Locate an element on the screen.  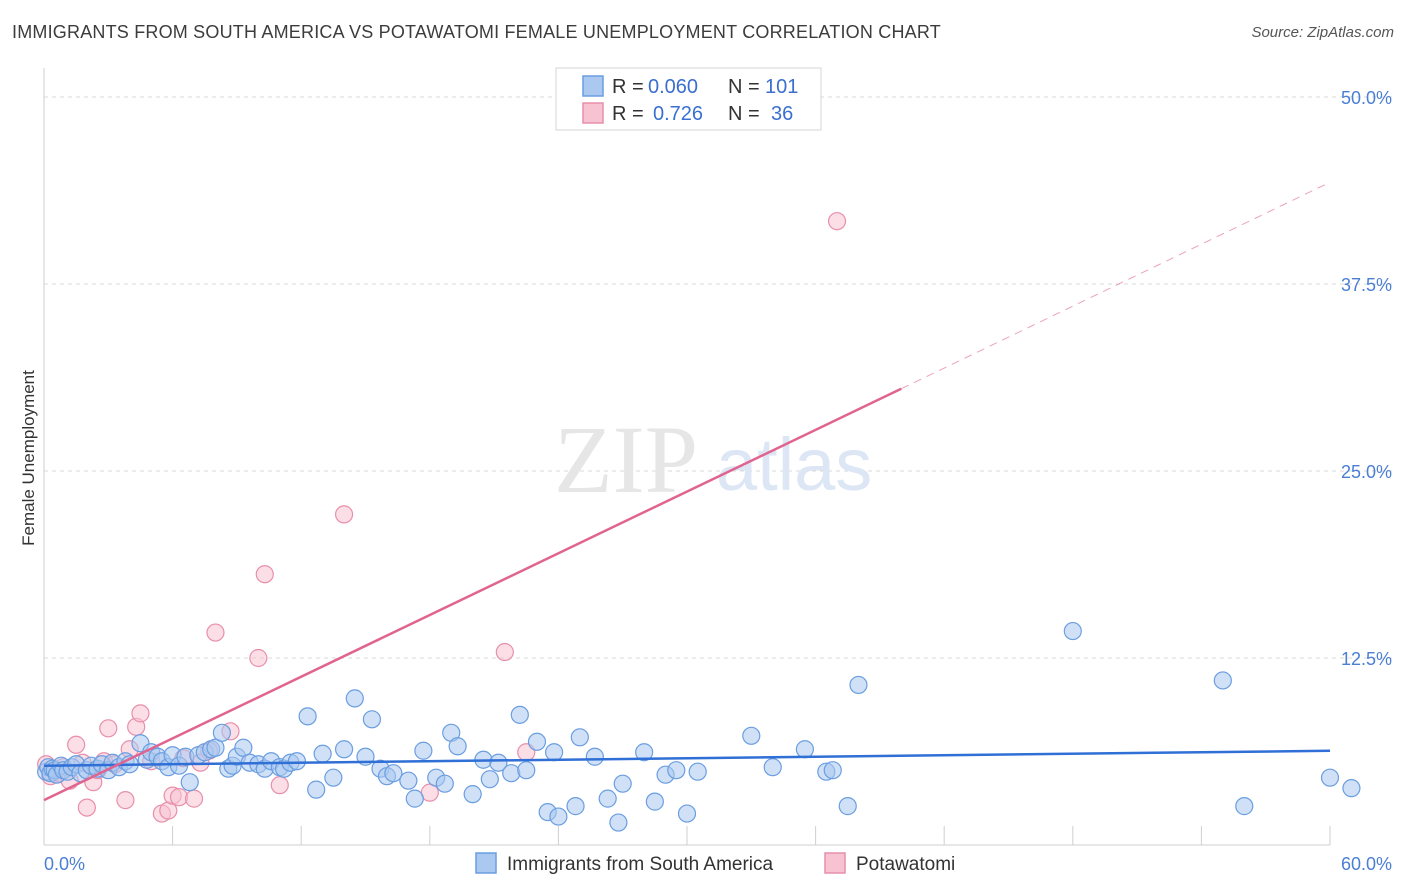
y-axis-title: Female Unemployment is located at coordinates (28, 458).